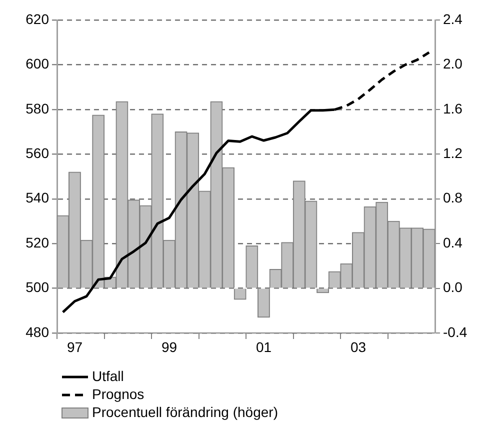  I want to click on y2-tick-label: 2.4, so click(453, 18).